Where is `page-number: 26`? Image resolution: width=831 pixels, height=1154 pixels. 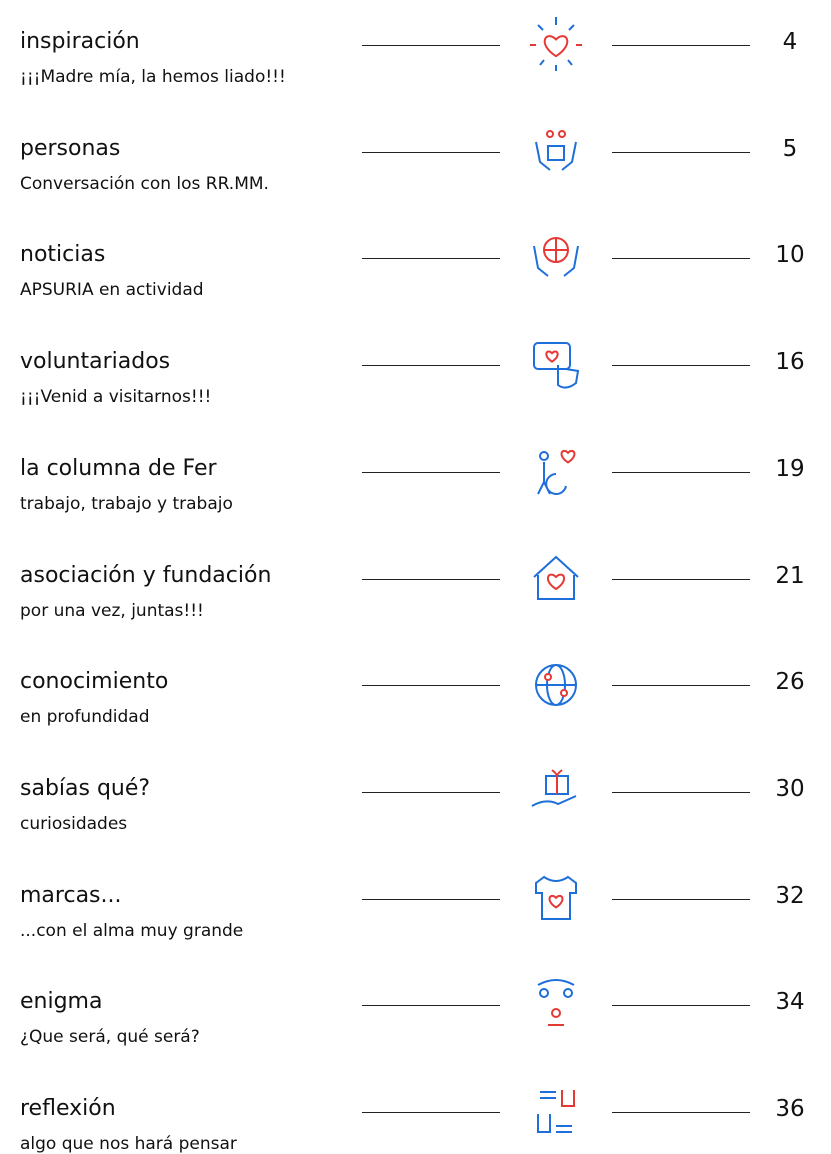 page-number: 26 is located at coordinates (790, 682).